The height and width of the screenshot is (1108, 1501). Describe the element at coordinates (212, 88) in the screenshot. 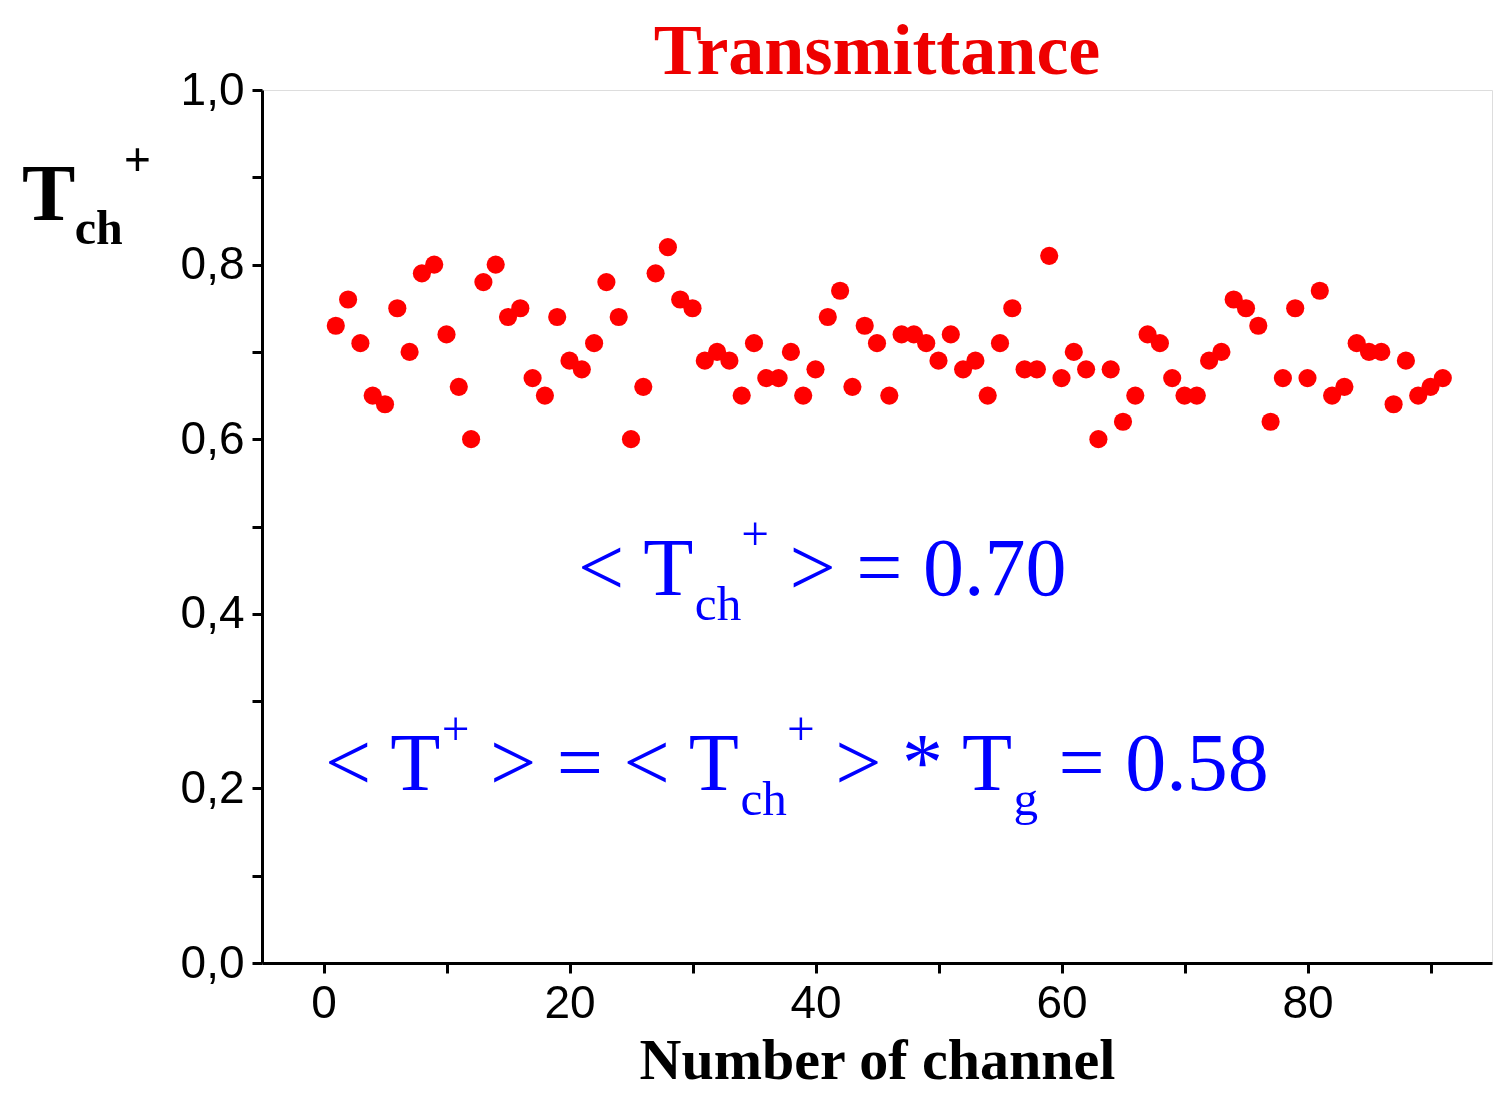

I see `y-tick-label: 1,0` at that location.